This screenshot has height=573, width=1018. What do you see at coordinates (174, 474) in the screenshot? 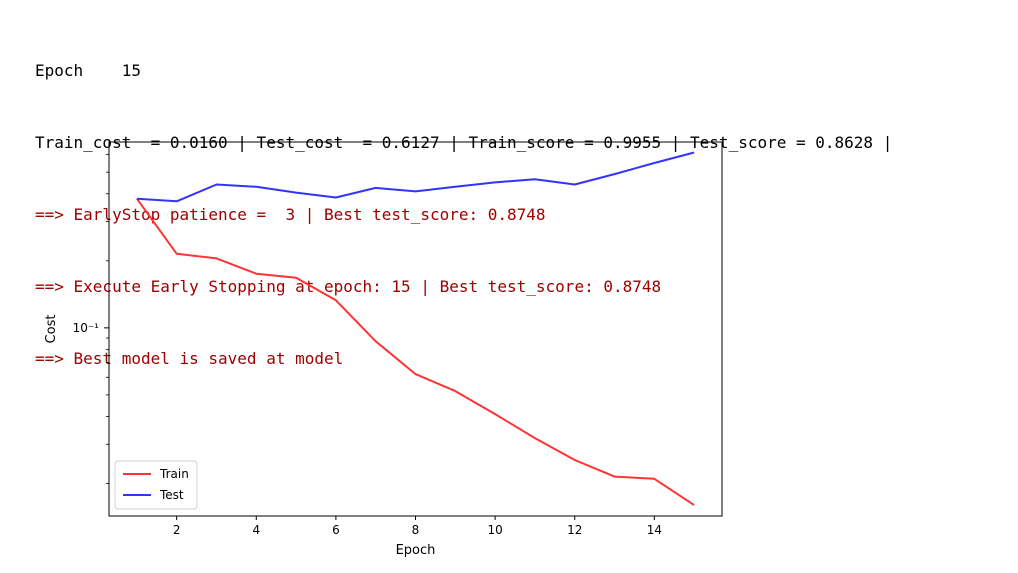
I see `legend-label-train: Train` at bounding box center [174, 474].